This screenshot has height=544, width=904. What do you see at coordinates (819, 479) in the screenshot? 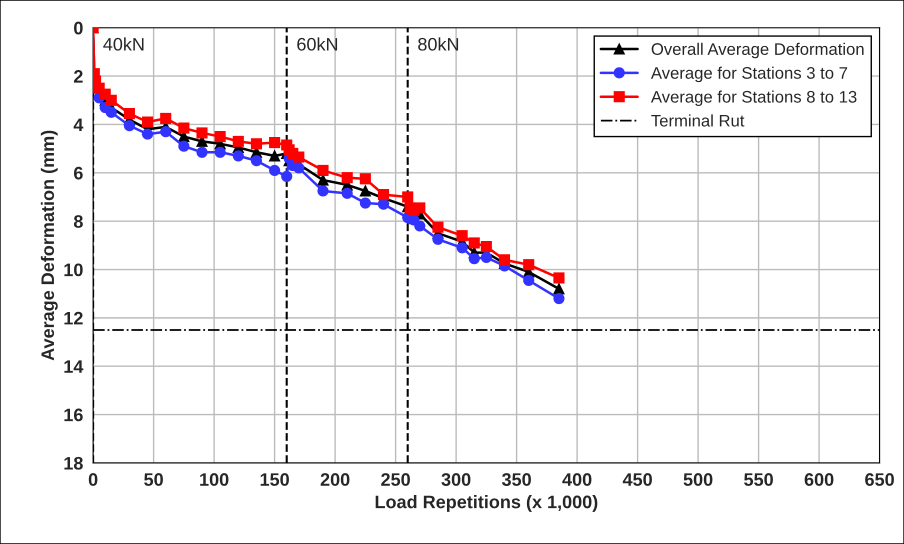
I see `x-tick-label: 600` at bounding box center [819, 479].